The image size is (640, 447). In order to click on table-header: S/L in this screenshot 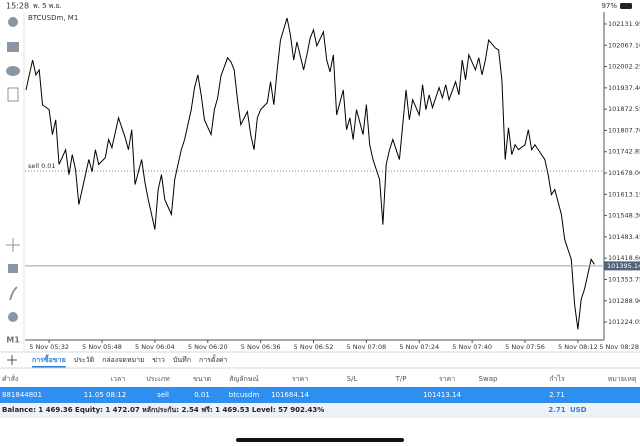, I will do `click(352, 379)`.